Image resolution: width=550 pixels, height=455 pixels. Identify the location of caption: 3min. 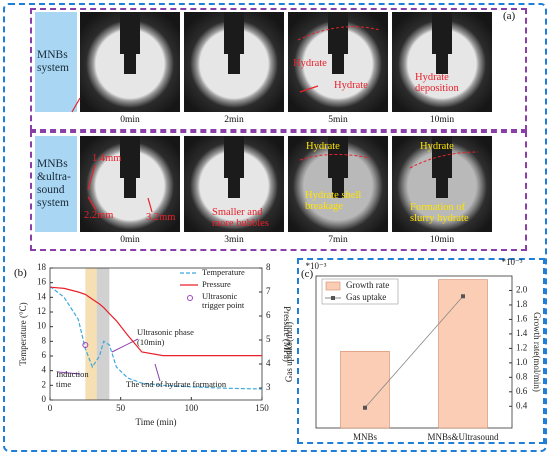
(234, 240).